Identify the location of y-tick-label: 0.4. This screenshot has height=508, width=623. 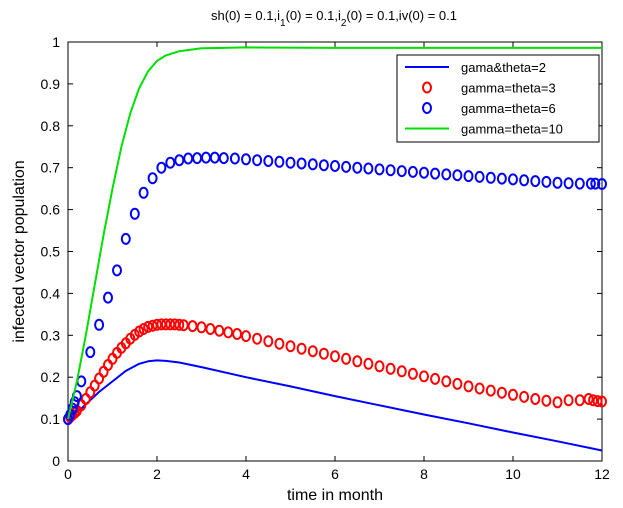
(51, 293).